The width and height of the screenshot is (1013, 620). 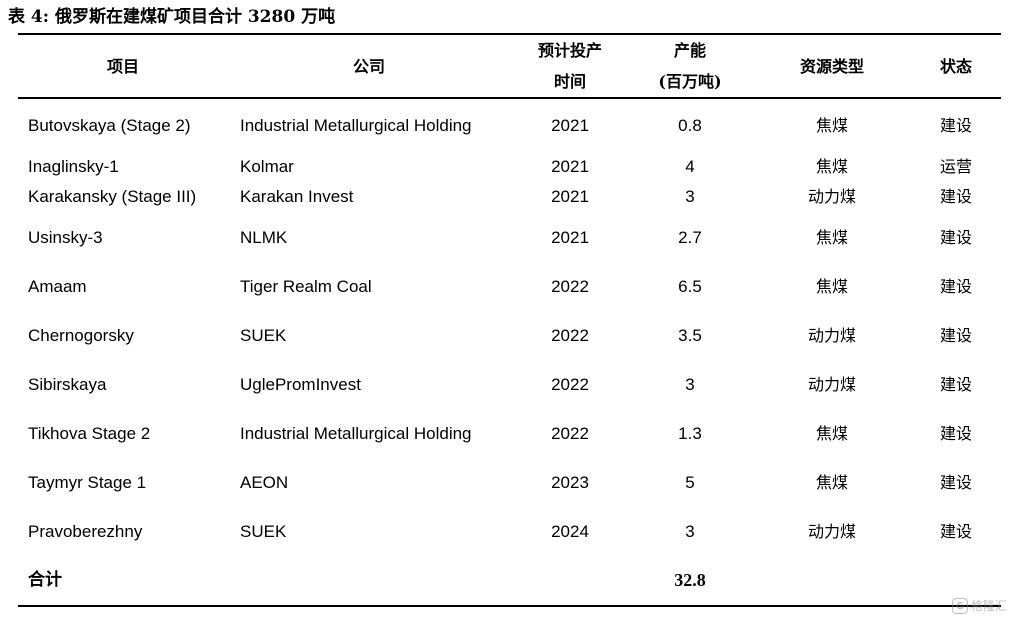 I want to click on cell-project: Chernogorsky, so click(x=81, y=335).